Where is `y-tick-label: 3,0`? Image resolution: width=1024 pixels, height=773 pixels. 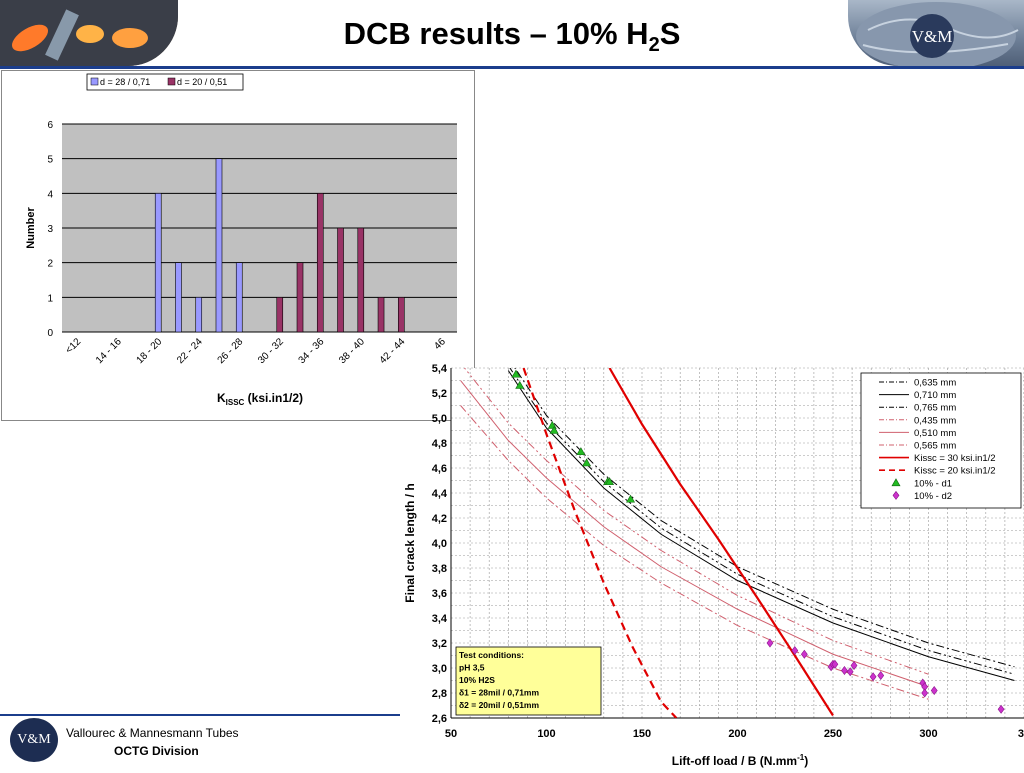 y-tick-label: 3,0 is located at coordinates (439, 669).